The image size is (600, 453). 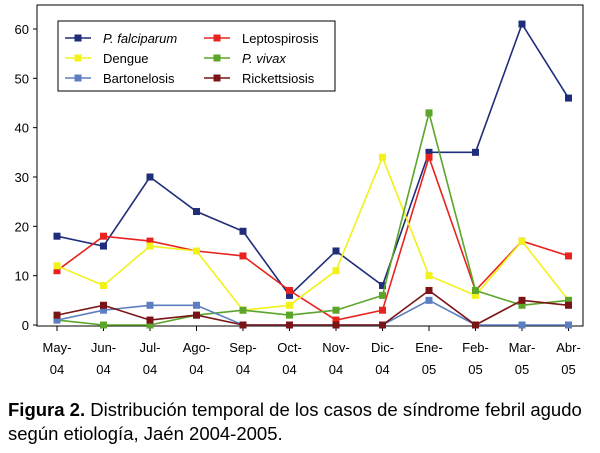 I want to click on x-tick-label-month: Dic-, so click(x=382, y=347).